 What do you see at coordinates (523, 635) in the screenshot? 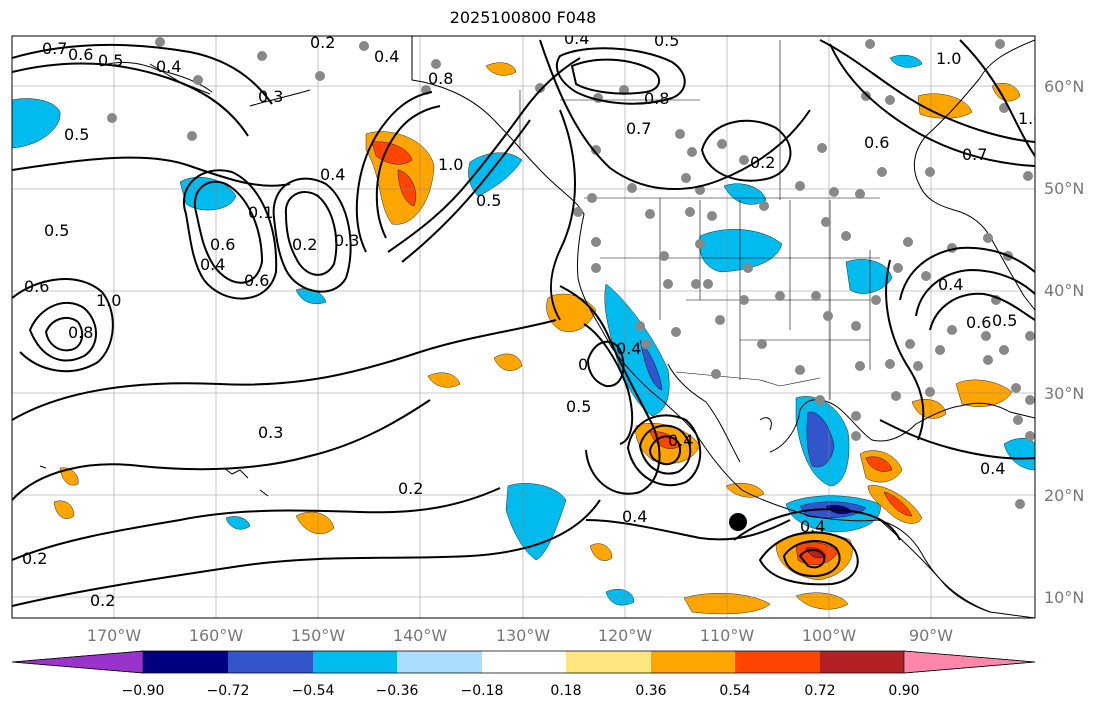
I see `lon-label: 130°W` at bounding box center [523, 635].